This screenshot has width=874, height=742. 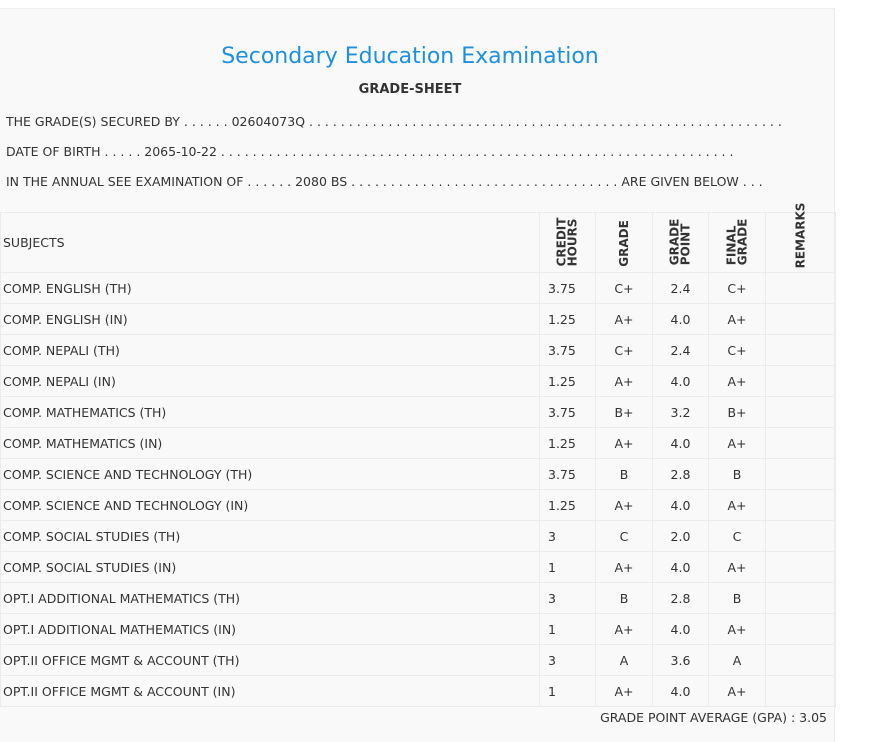 I want to click on table-row: COMP. NEPALI (TH) 3.75 C+ 2.4 C+, so click(x=418, y=350).